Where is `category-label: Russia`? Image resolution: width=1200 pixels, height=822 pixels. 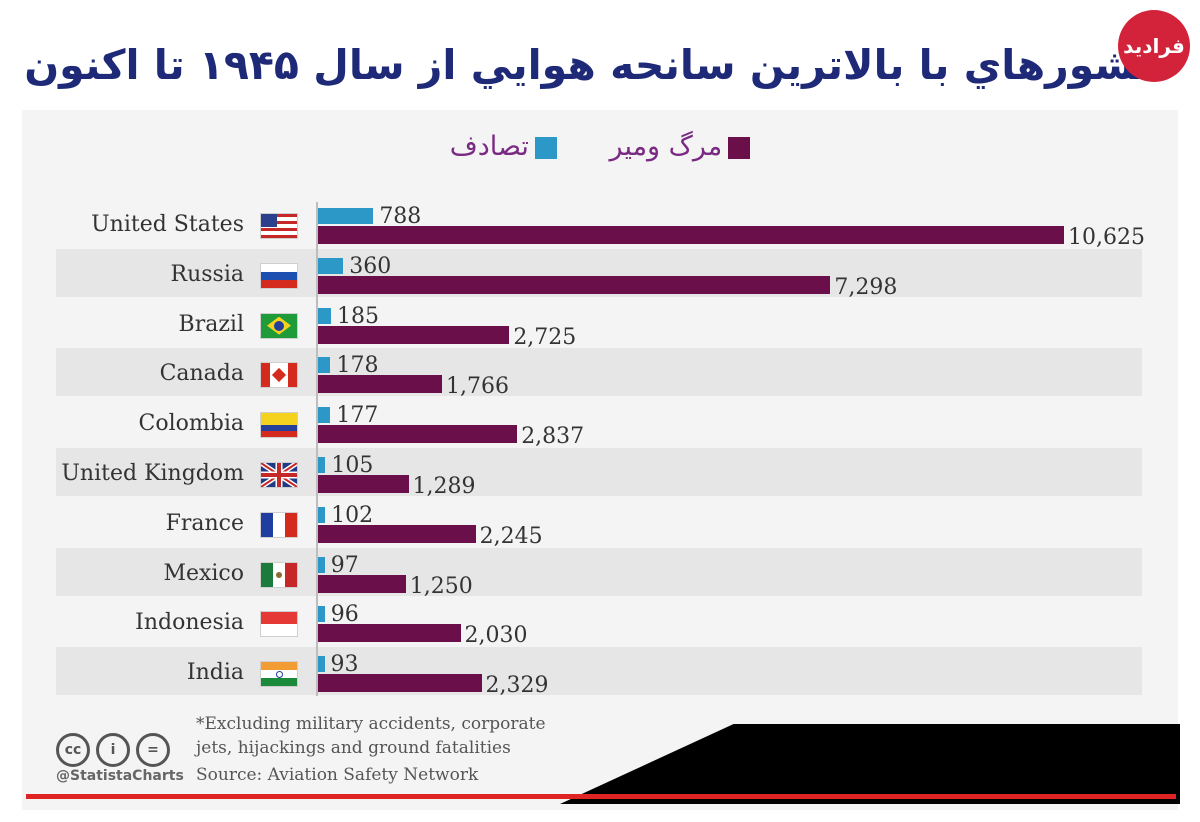
category-label: Russia is located at coordinates (207, 274).